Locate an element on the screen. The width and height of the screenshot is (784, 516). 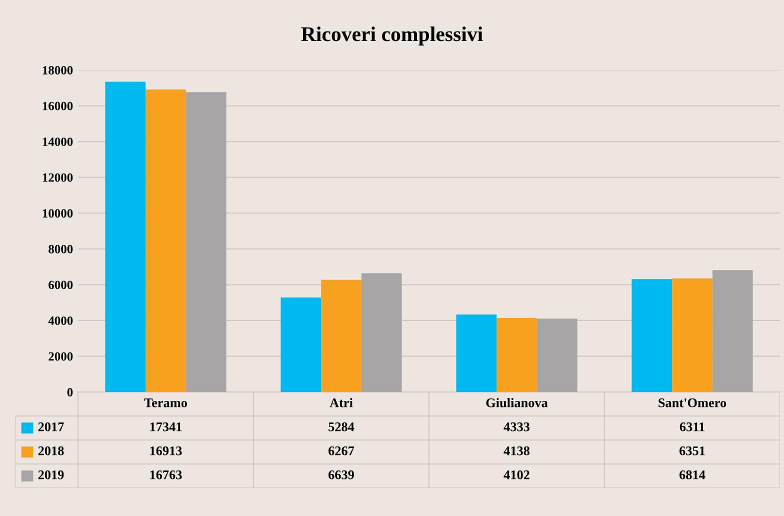
data-label: 6267 is located at coordinates (341, 451).